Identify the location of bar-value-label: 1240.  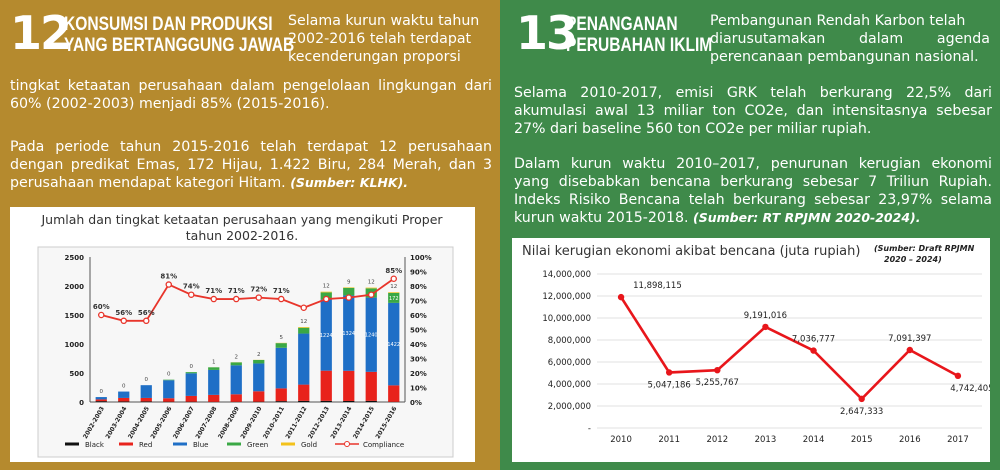
(371, 336).